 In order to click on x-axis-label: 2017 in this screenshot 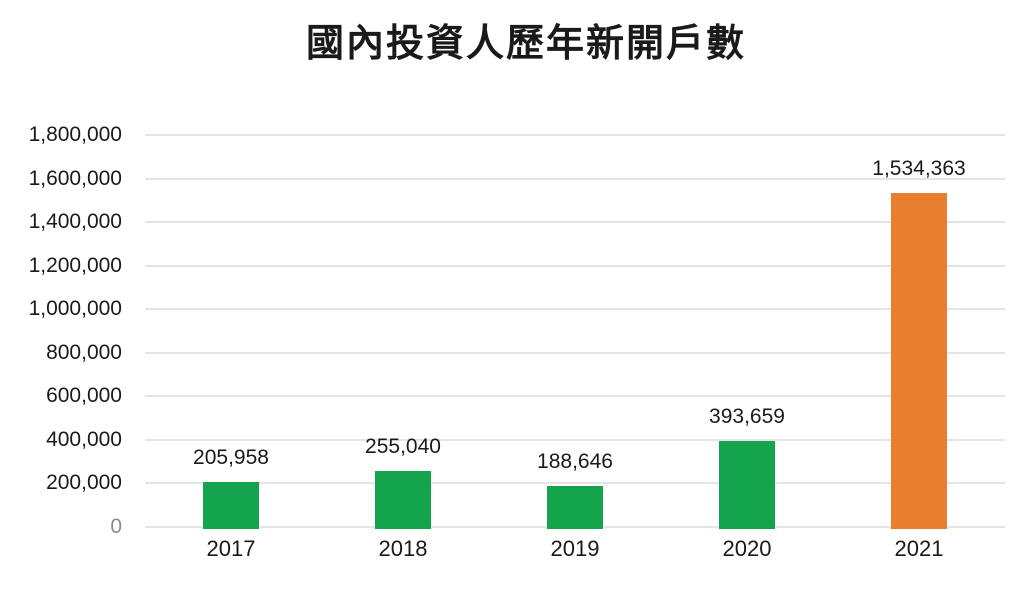, I will do `click(231, 548)`.